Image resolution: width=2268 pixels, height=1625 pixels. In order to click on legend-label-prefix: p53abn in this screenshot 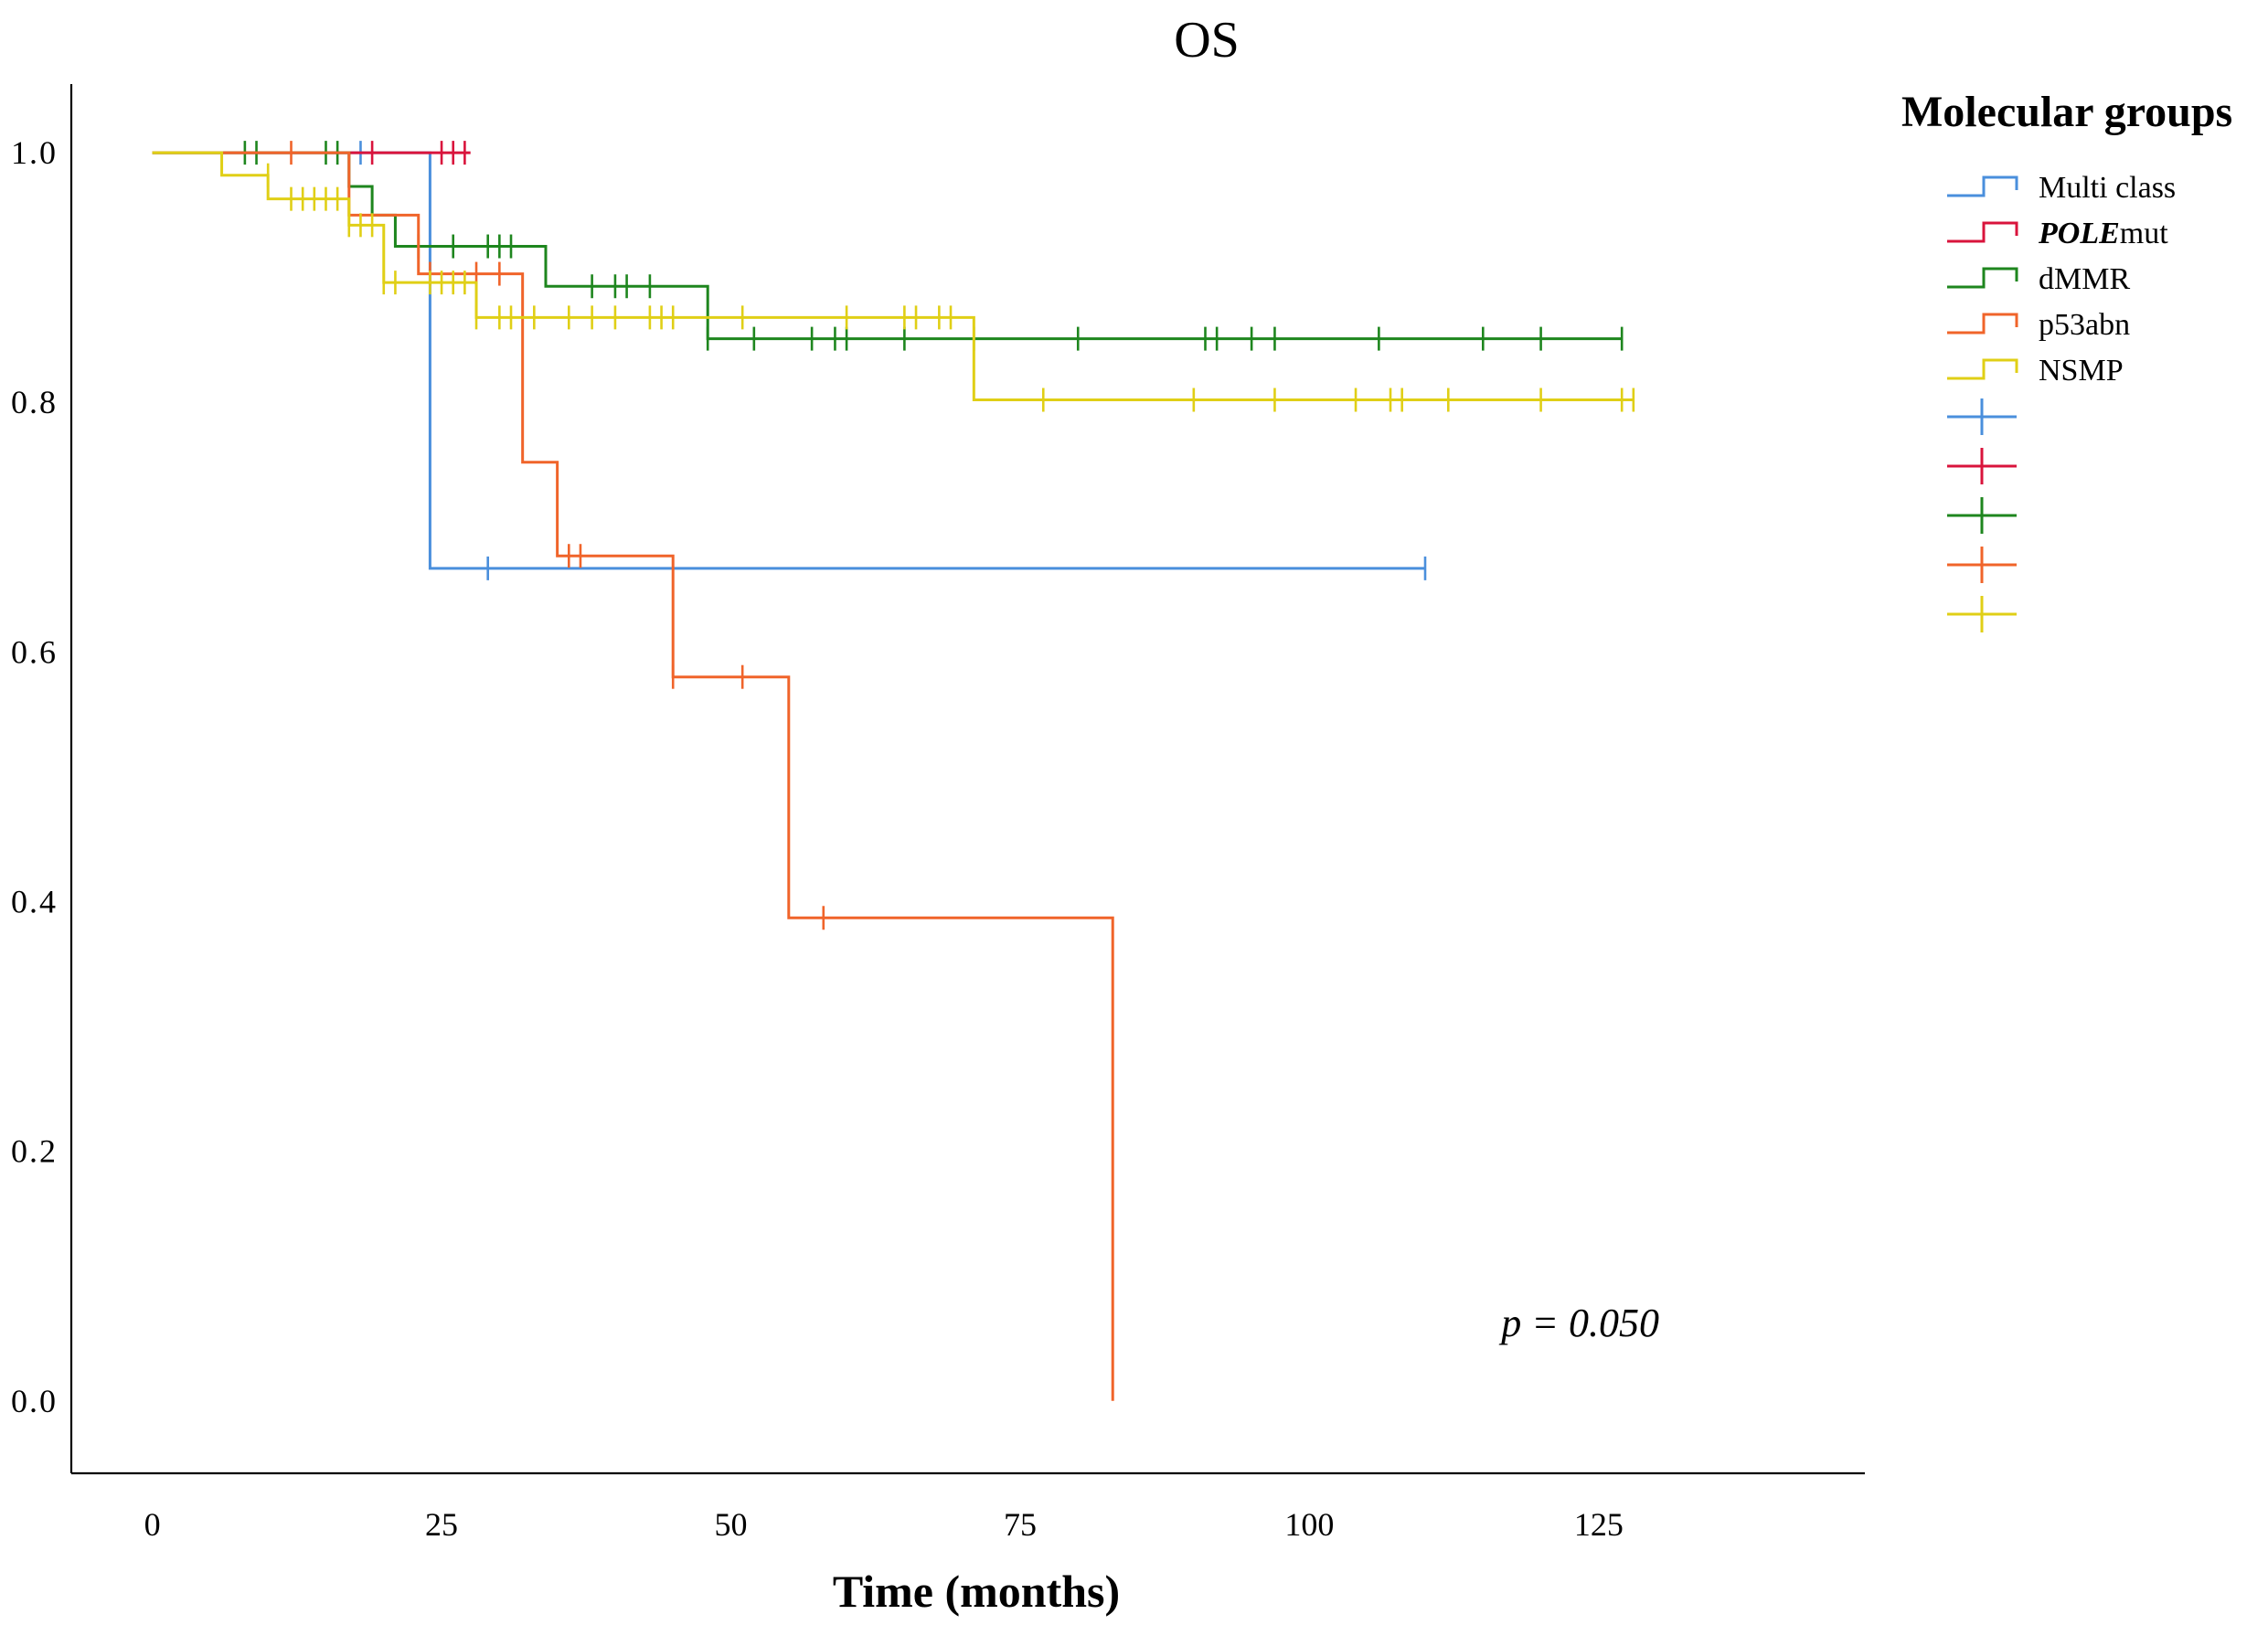, I will do `click(2084, 325)`.